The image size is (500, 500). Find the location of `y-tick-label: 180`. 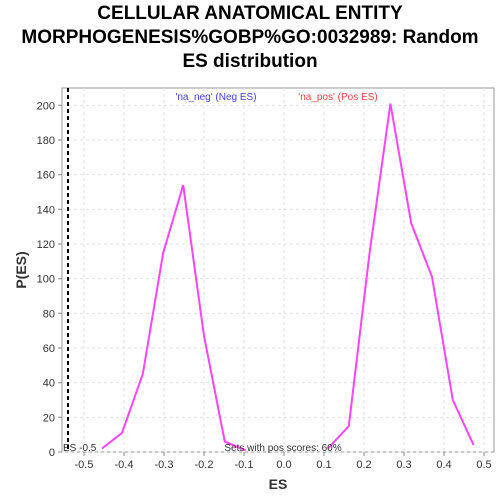

y-tick-label: 180 is located at coordinates (46, 141).